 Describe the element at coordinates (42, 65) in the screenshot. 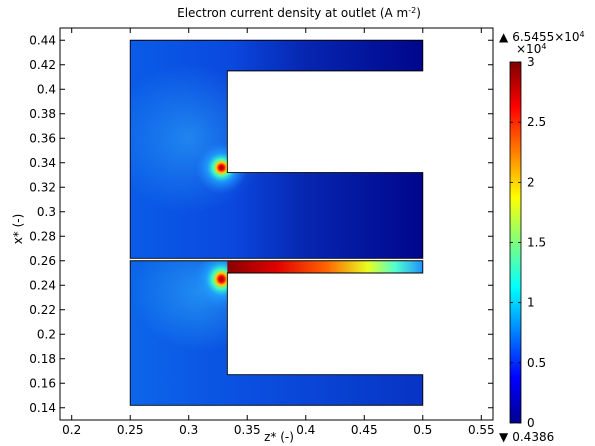

I see `y-tick-label: 0.42` at that location.